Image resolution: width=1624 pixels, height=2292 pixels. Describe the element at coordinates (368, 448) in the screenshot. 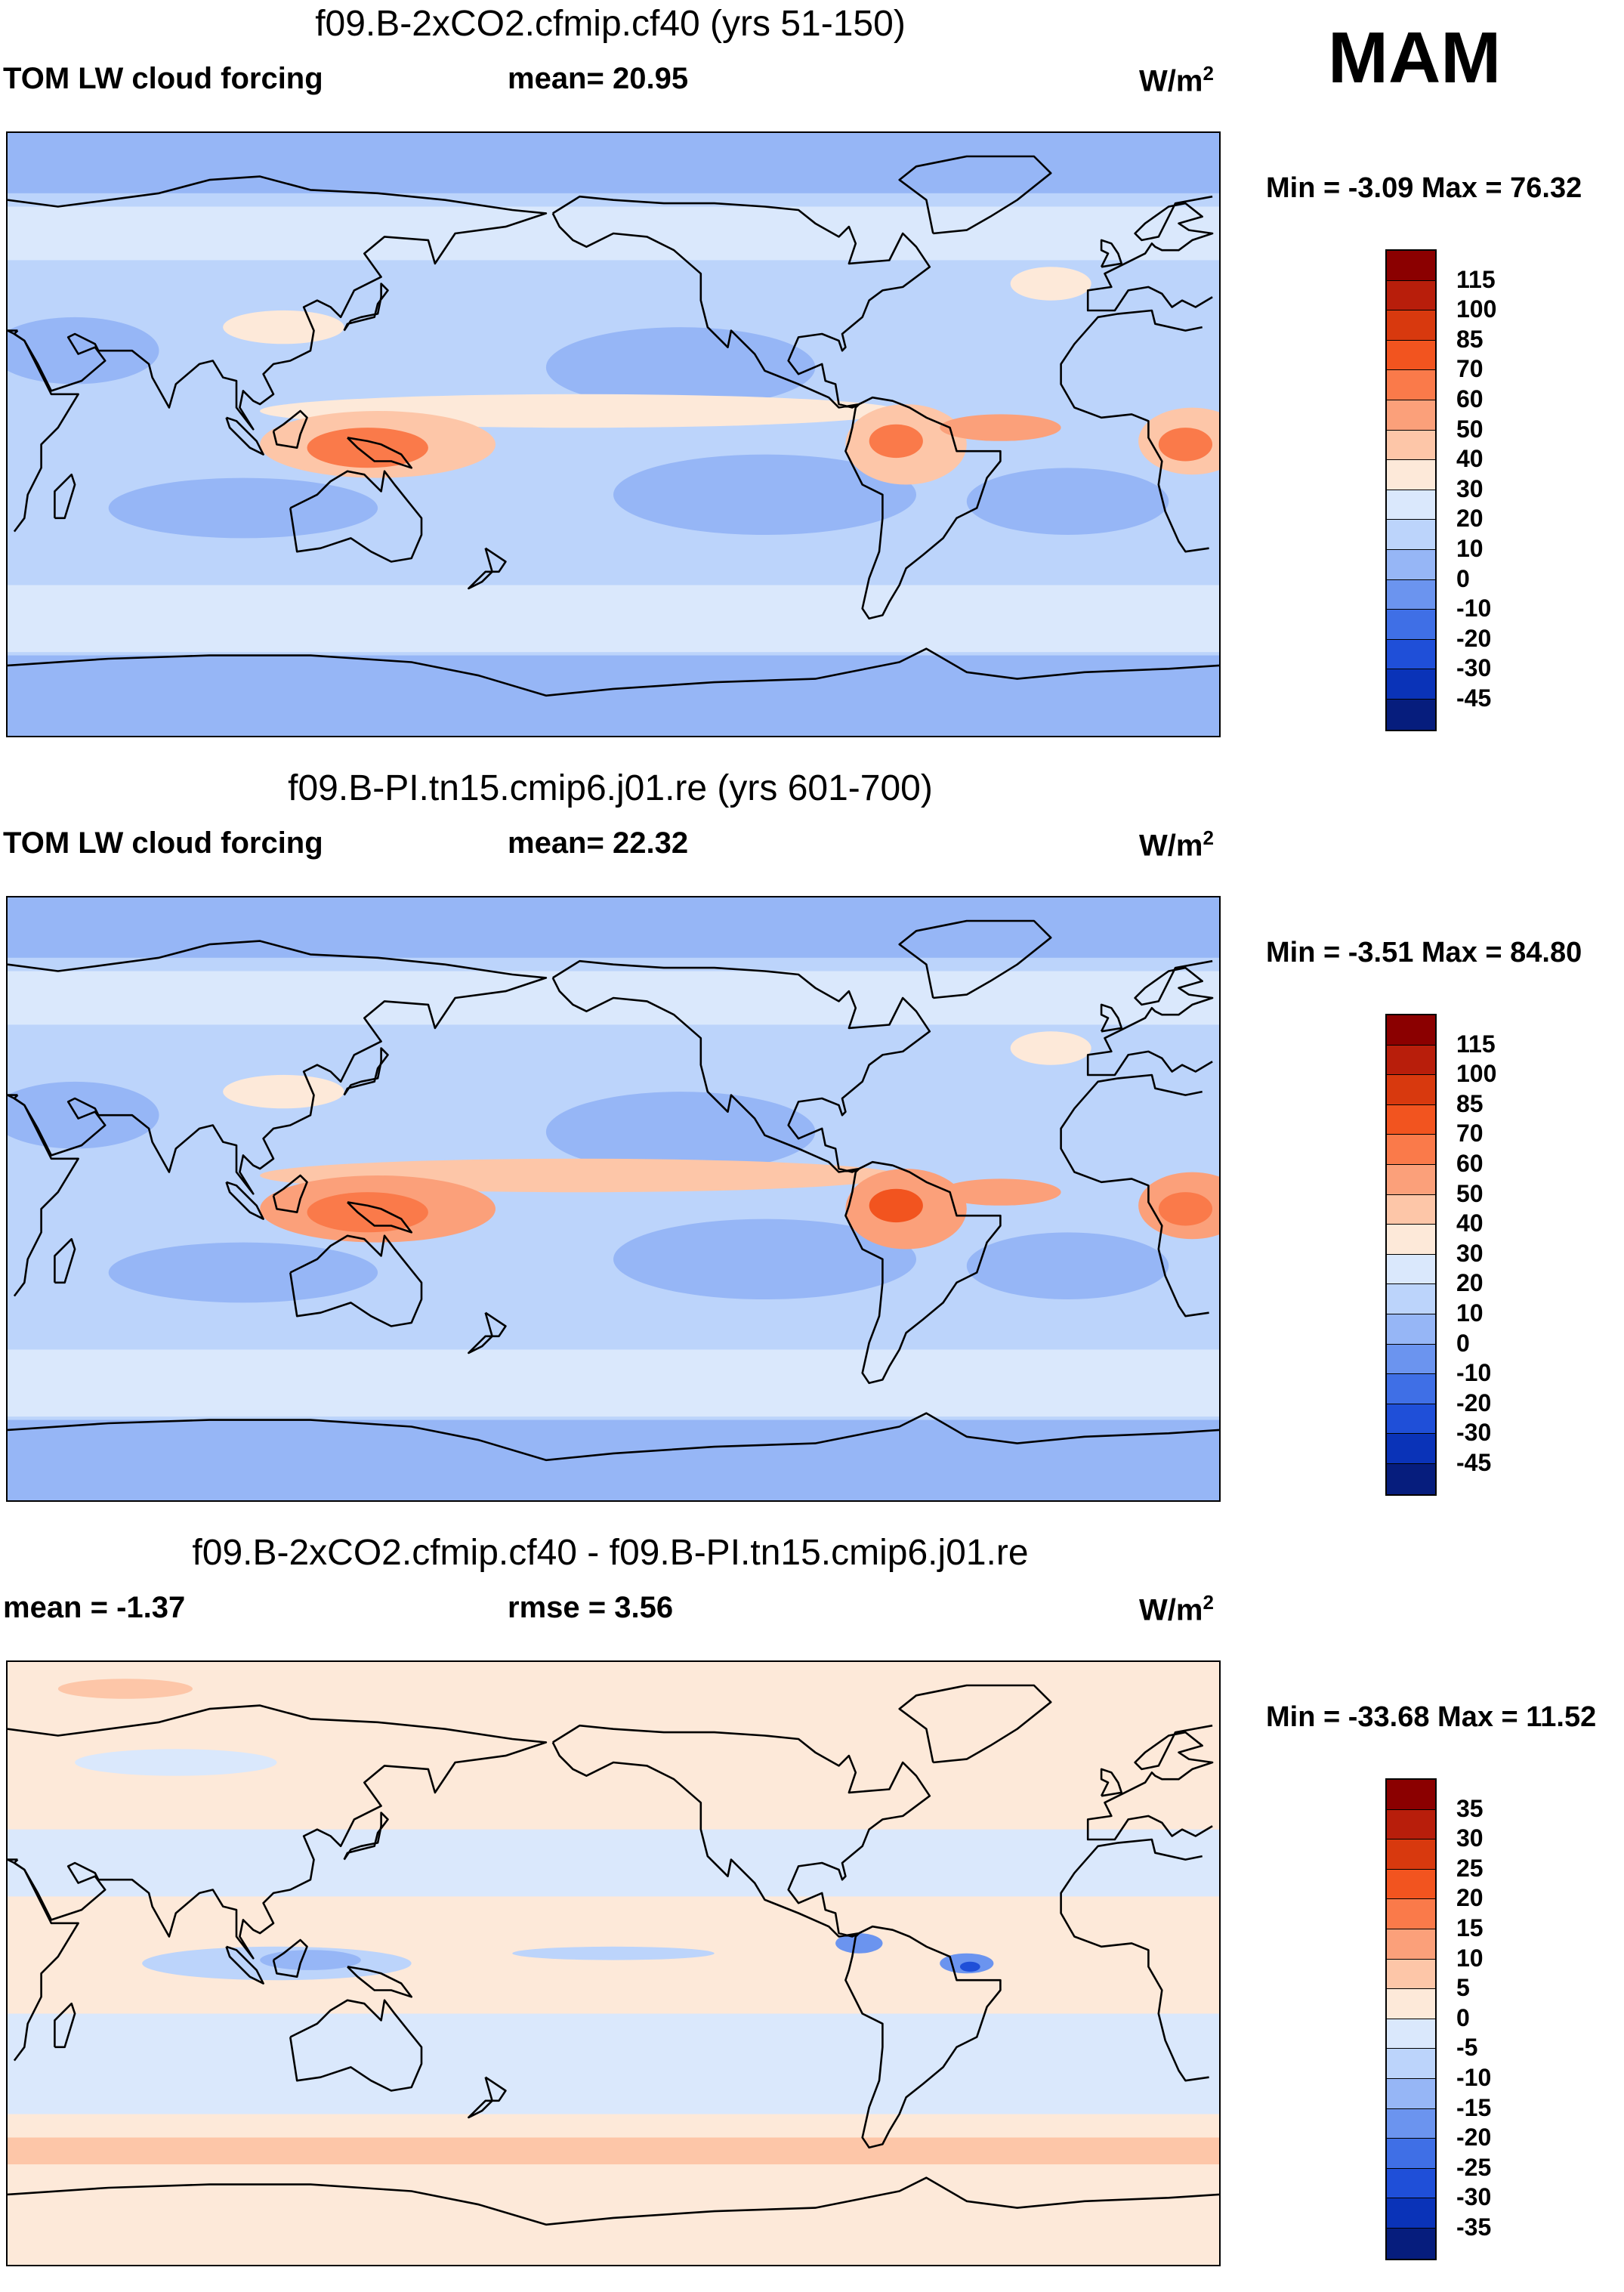

I see `maritime-core` at that location.